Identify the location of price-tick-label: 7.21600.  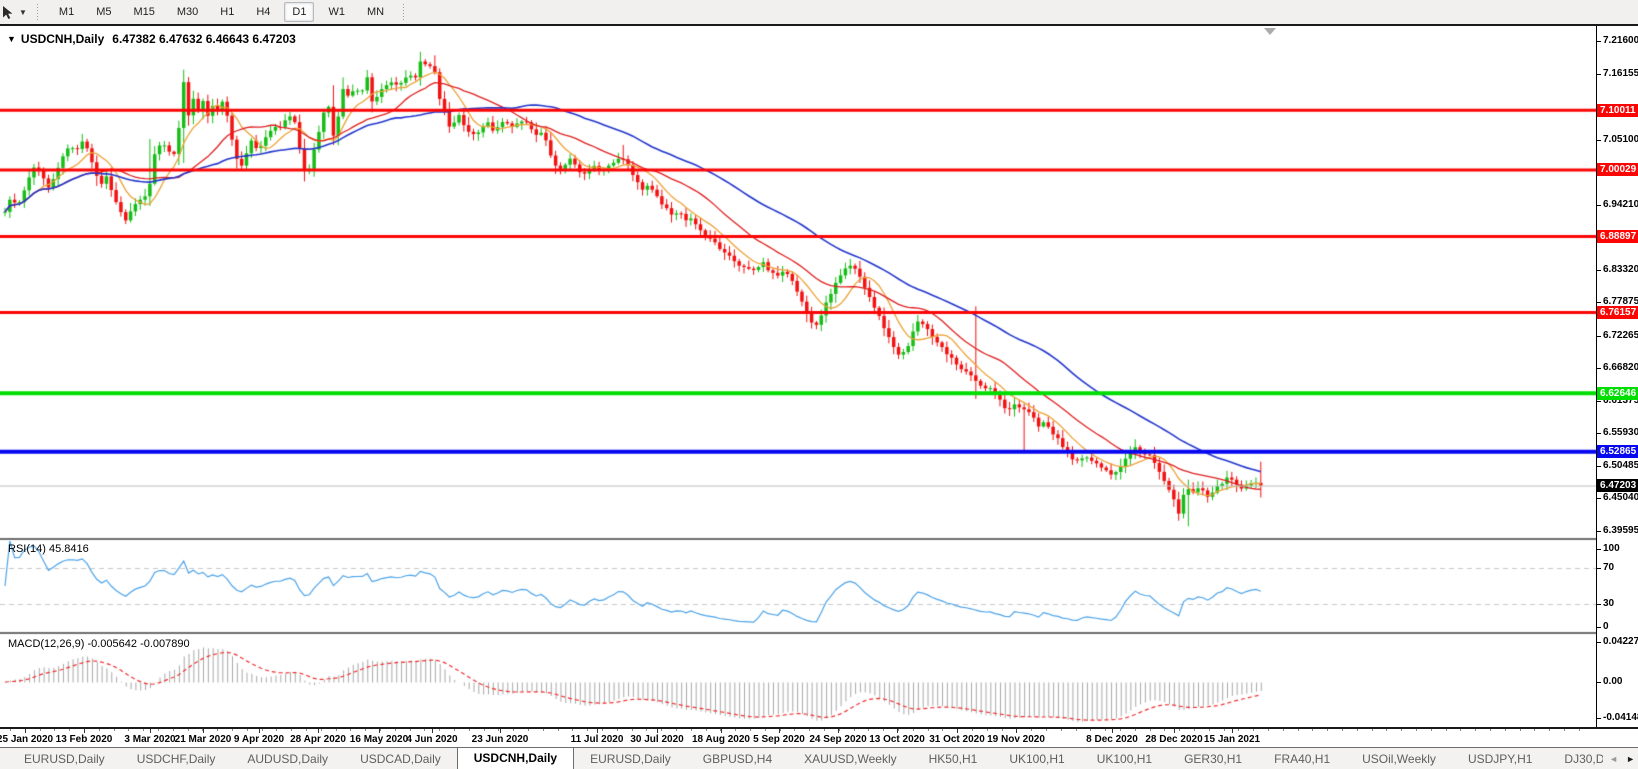
(1620, 40).